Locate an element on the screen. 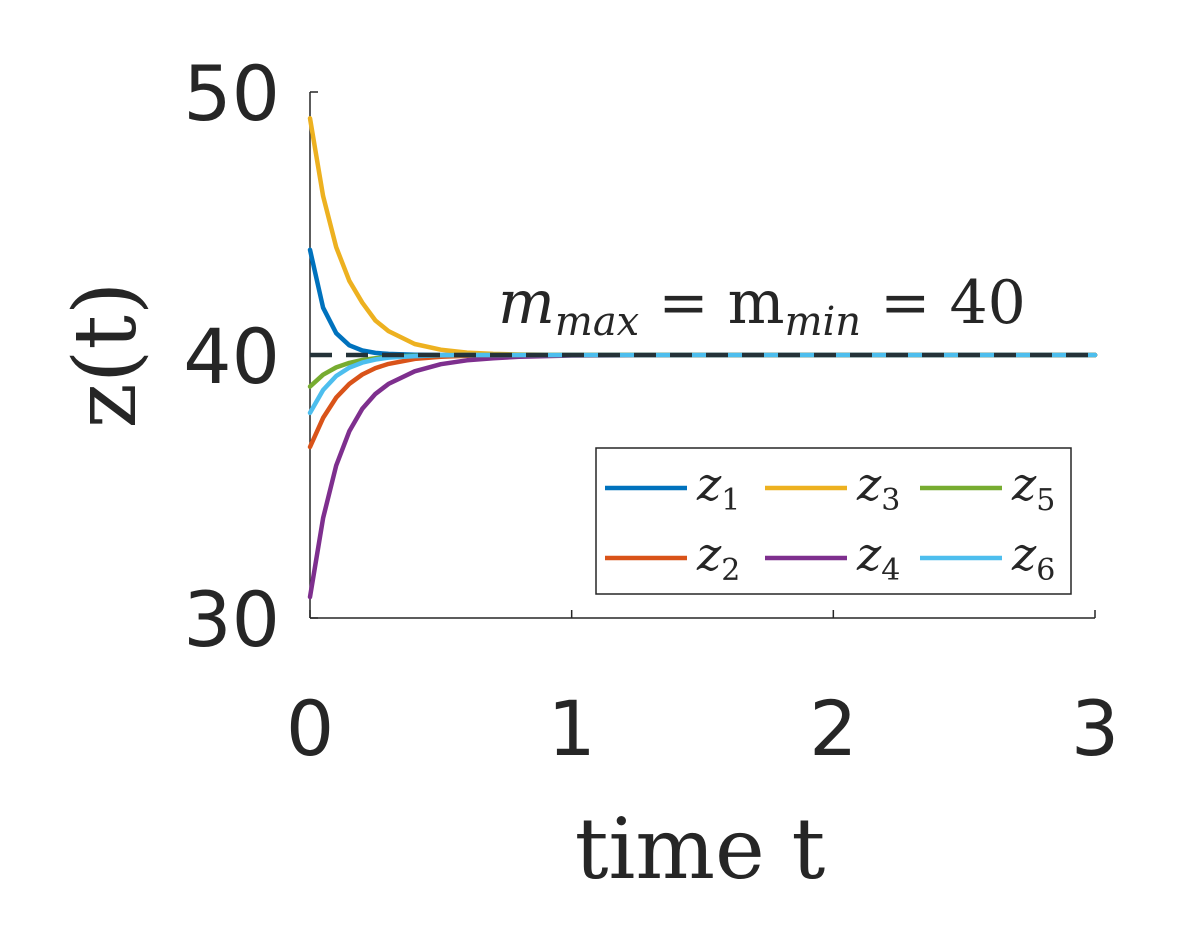 Image resolution: width=1196 pixels, height=952 pixels. x-axis-label: time t is located at coordinates (700, 849).